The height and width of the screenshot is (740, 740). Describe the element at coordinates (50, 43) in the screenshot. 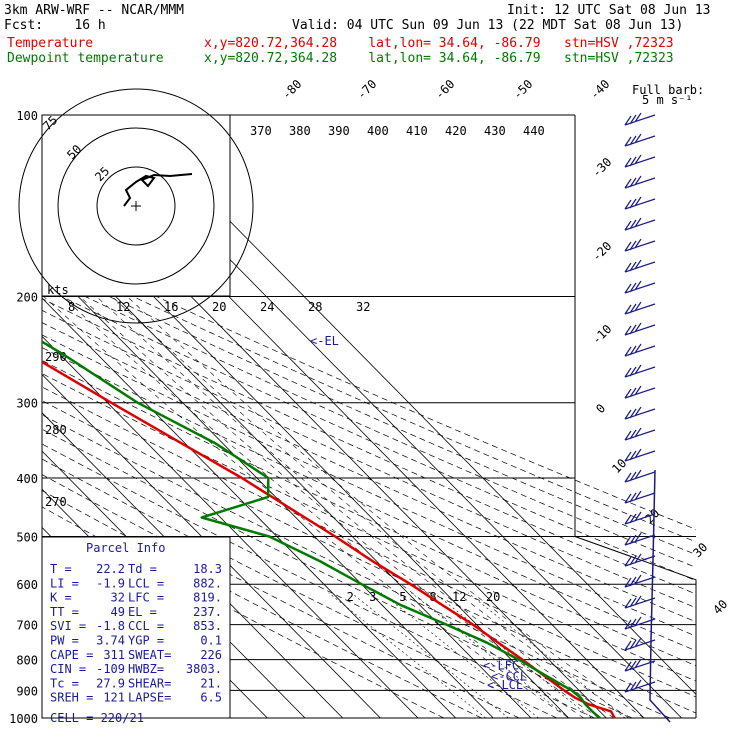

I see `temperature-legend: Temperature` at that location.